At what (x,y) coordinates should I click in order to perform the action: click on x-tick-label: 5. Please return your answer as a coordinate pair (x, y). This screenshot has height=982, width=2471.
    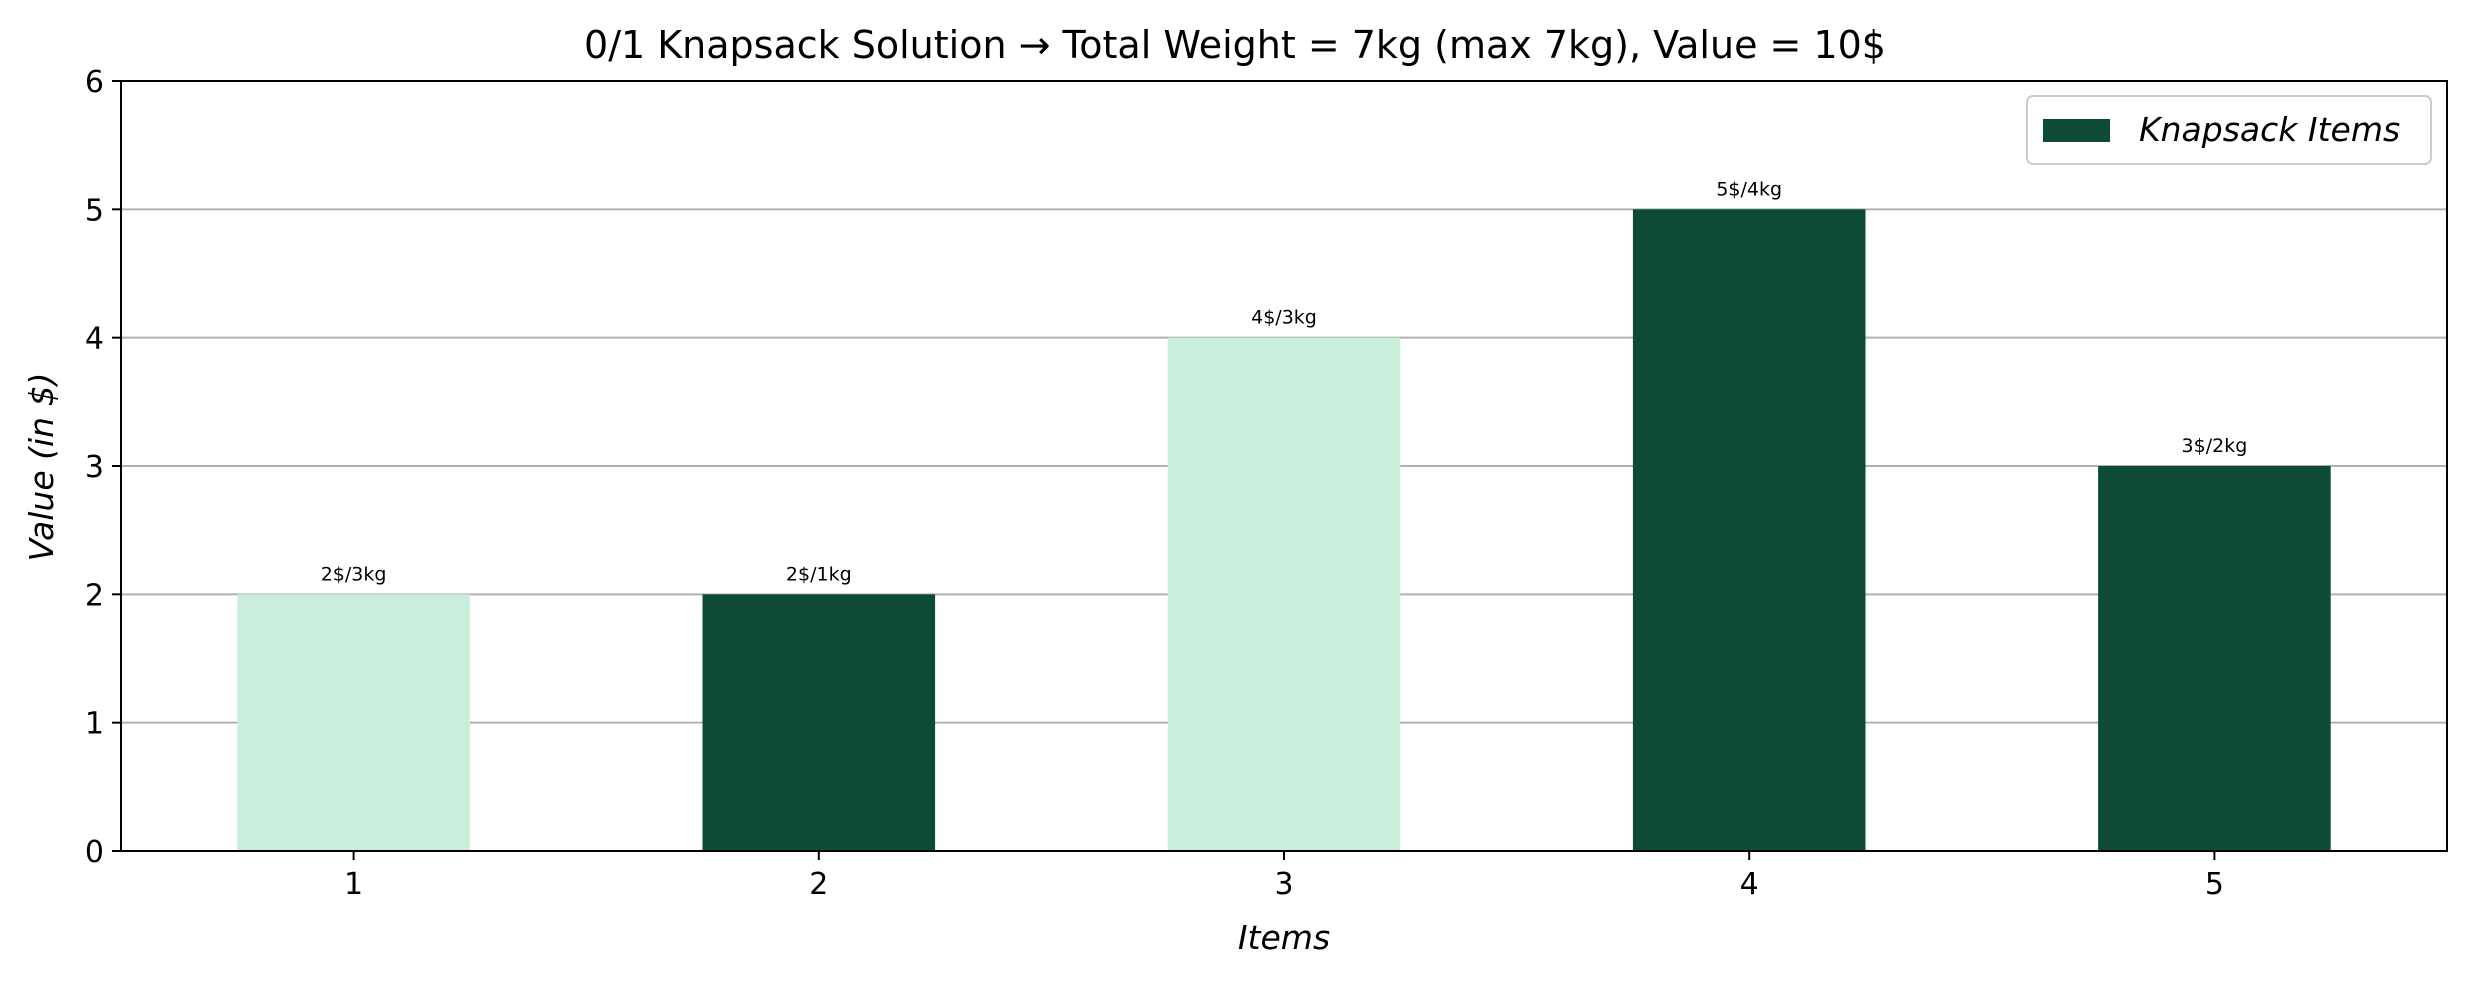
    Looking at the image, I should click on (2214, 884).